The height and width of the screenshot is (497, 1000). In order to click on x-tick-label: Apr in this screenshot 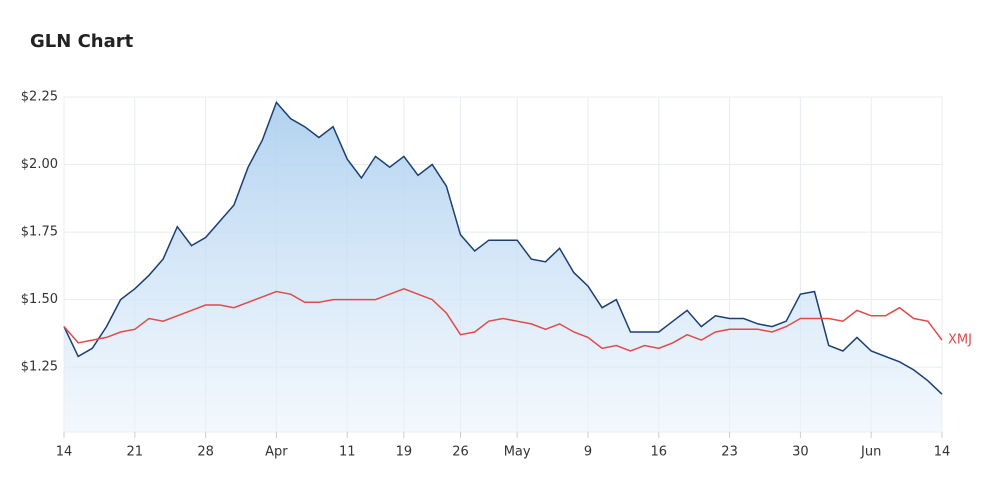, I will do `click(276, 452)`.